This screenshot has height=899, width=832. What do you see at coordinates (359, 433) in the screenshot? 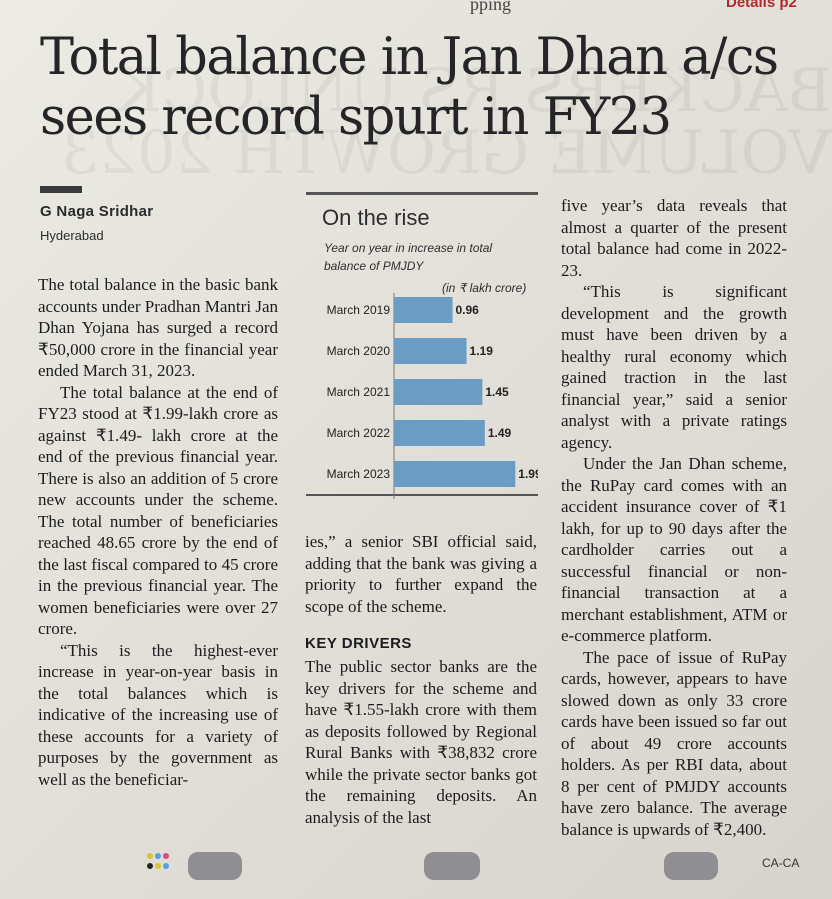
I see `chart-category-label: March 2022` at bounding box center [359, 433].